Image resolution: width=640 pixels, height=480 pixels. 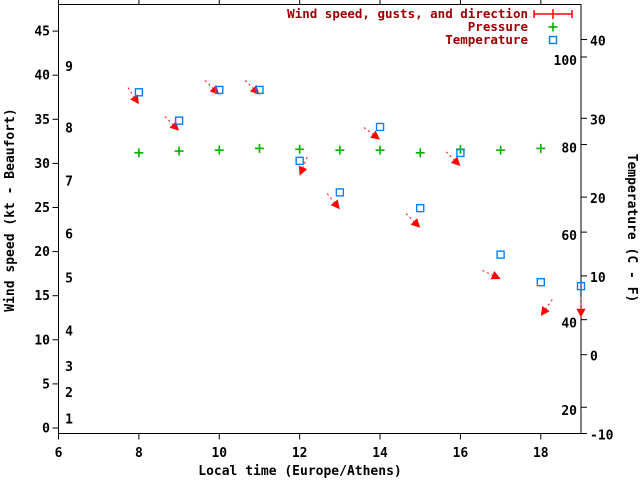 I want to click on celsius-tick-label: 40, so click(x=598, y=42).